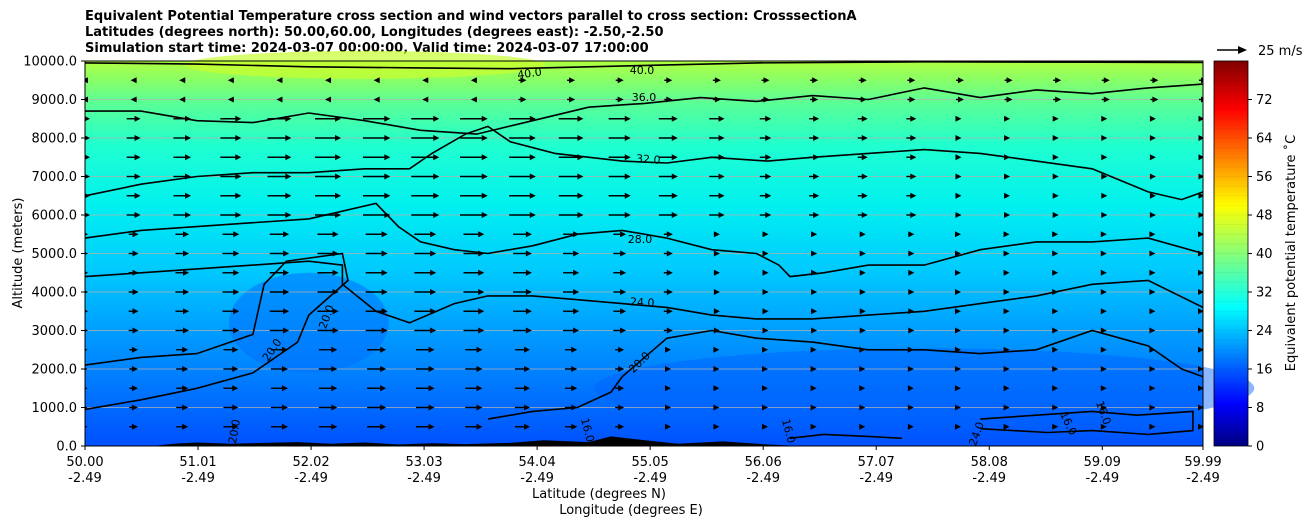 Image resolution: width=1308 pixels, height=526 pixels. What do you see at coordinates (642, 302) in the screenshot?
I see `contour-label: 24.0` at bounding box center [642, 302].